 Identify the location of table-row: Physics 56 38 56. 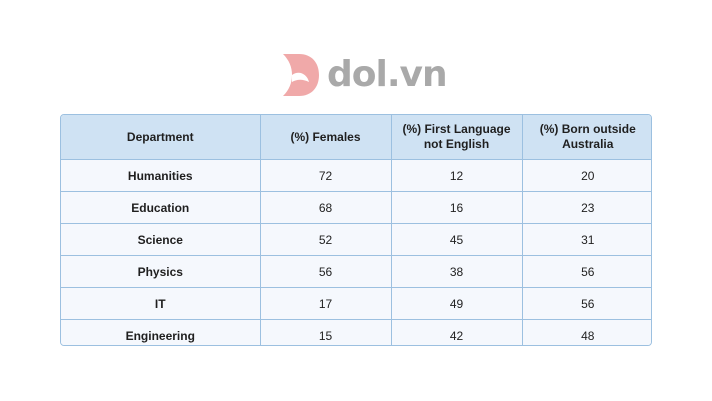
(356, 271).